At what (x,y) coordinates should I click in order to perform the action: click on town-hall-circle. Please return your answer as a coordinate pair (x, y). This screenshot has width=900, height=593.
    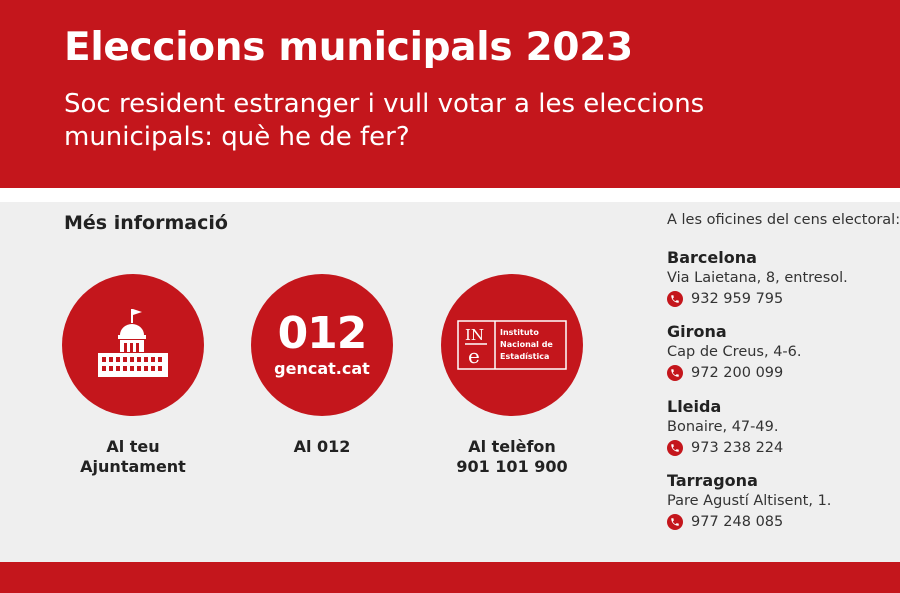
    Looking at the image, I should click on (133, 345).